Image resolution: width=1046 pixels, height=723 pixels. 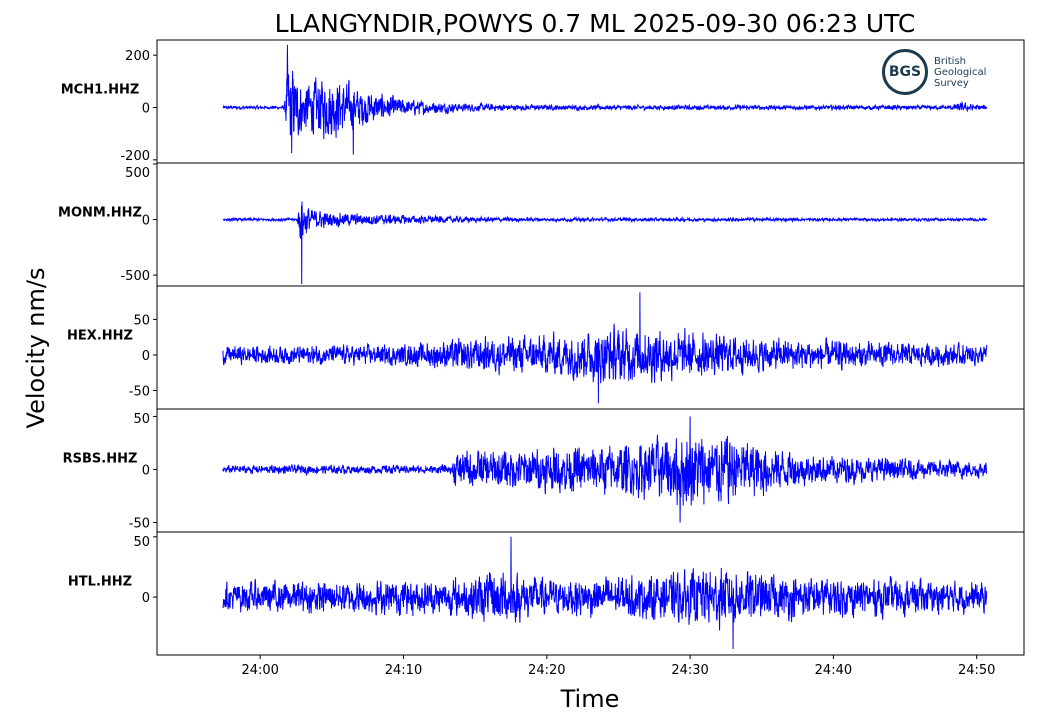 I want to click on bgs-logo: BGS British Geological Survey, so click(x=947, y=72).